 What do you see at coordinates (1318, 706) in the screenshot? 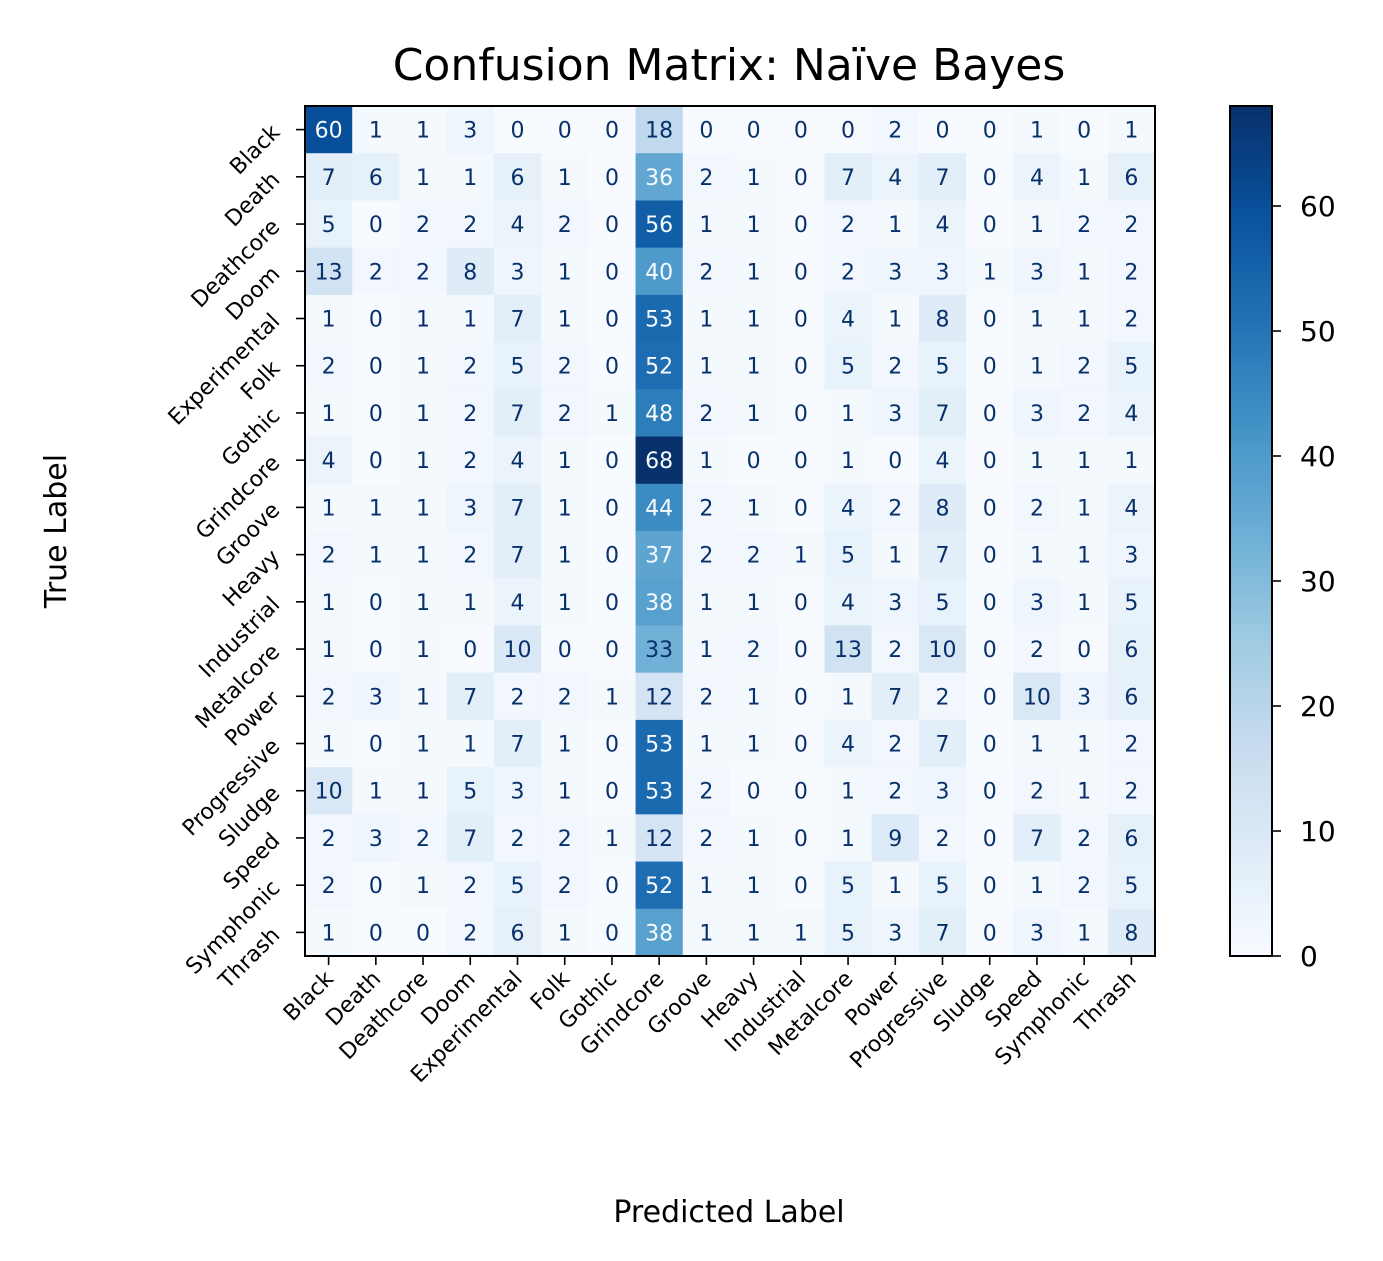
I see `colorbar-tick-label: 20` at bounding box center [1318, 706].